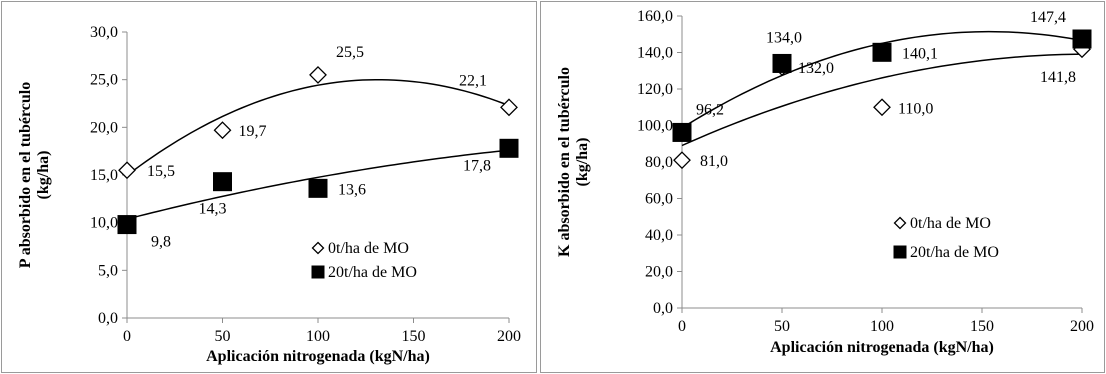 This screenshot has width=1106, height=374. I want to click on y-axis-title-unit-right: (kg/ha), so click(582, 162).